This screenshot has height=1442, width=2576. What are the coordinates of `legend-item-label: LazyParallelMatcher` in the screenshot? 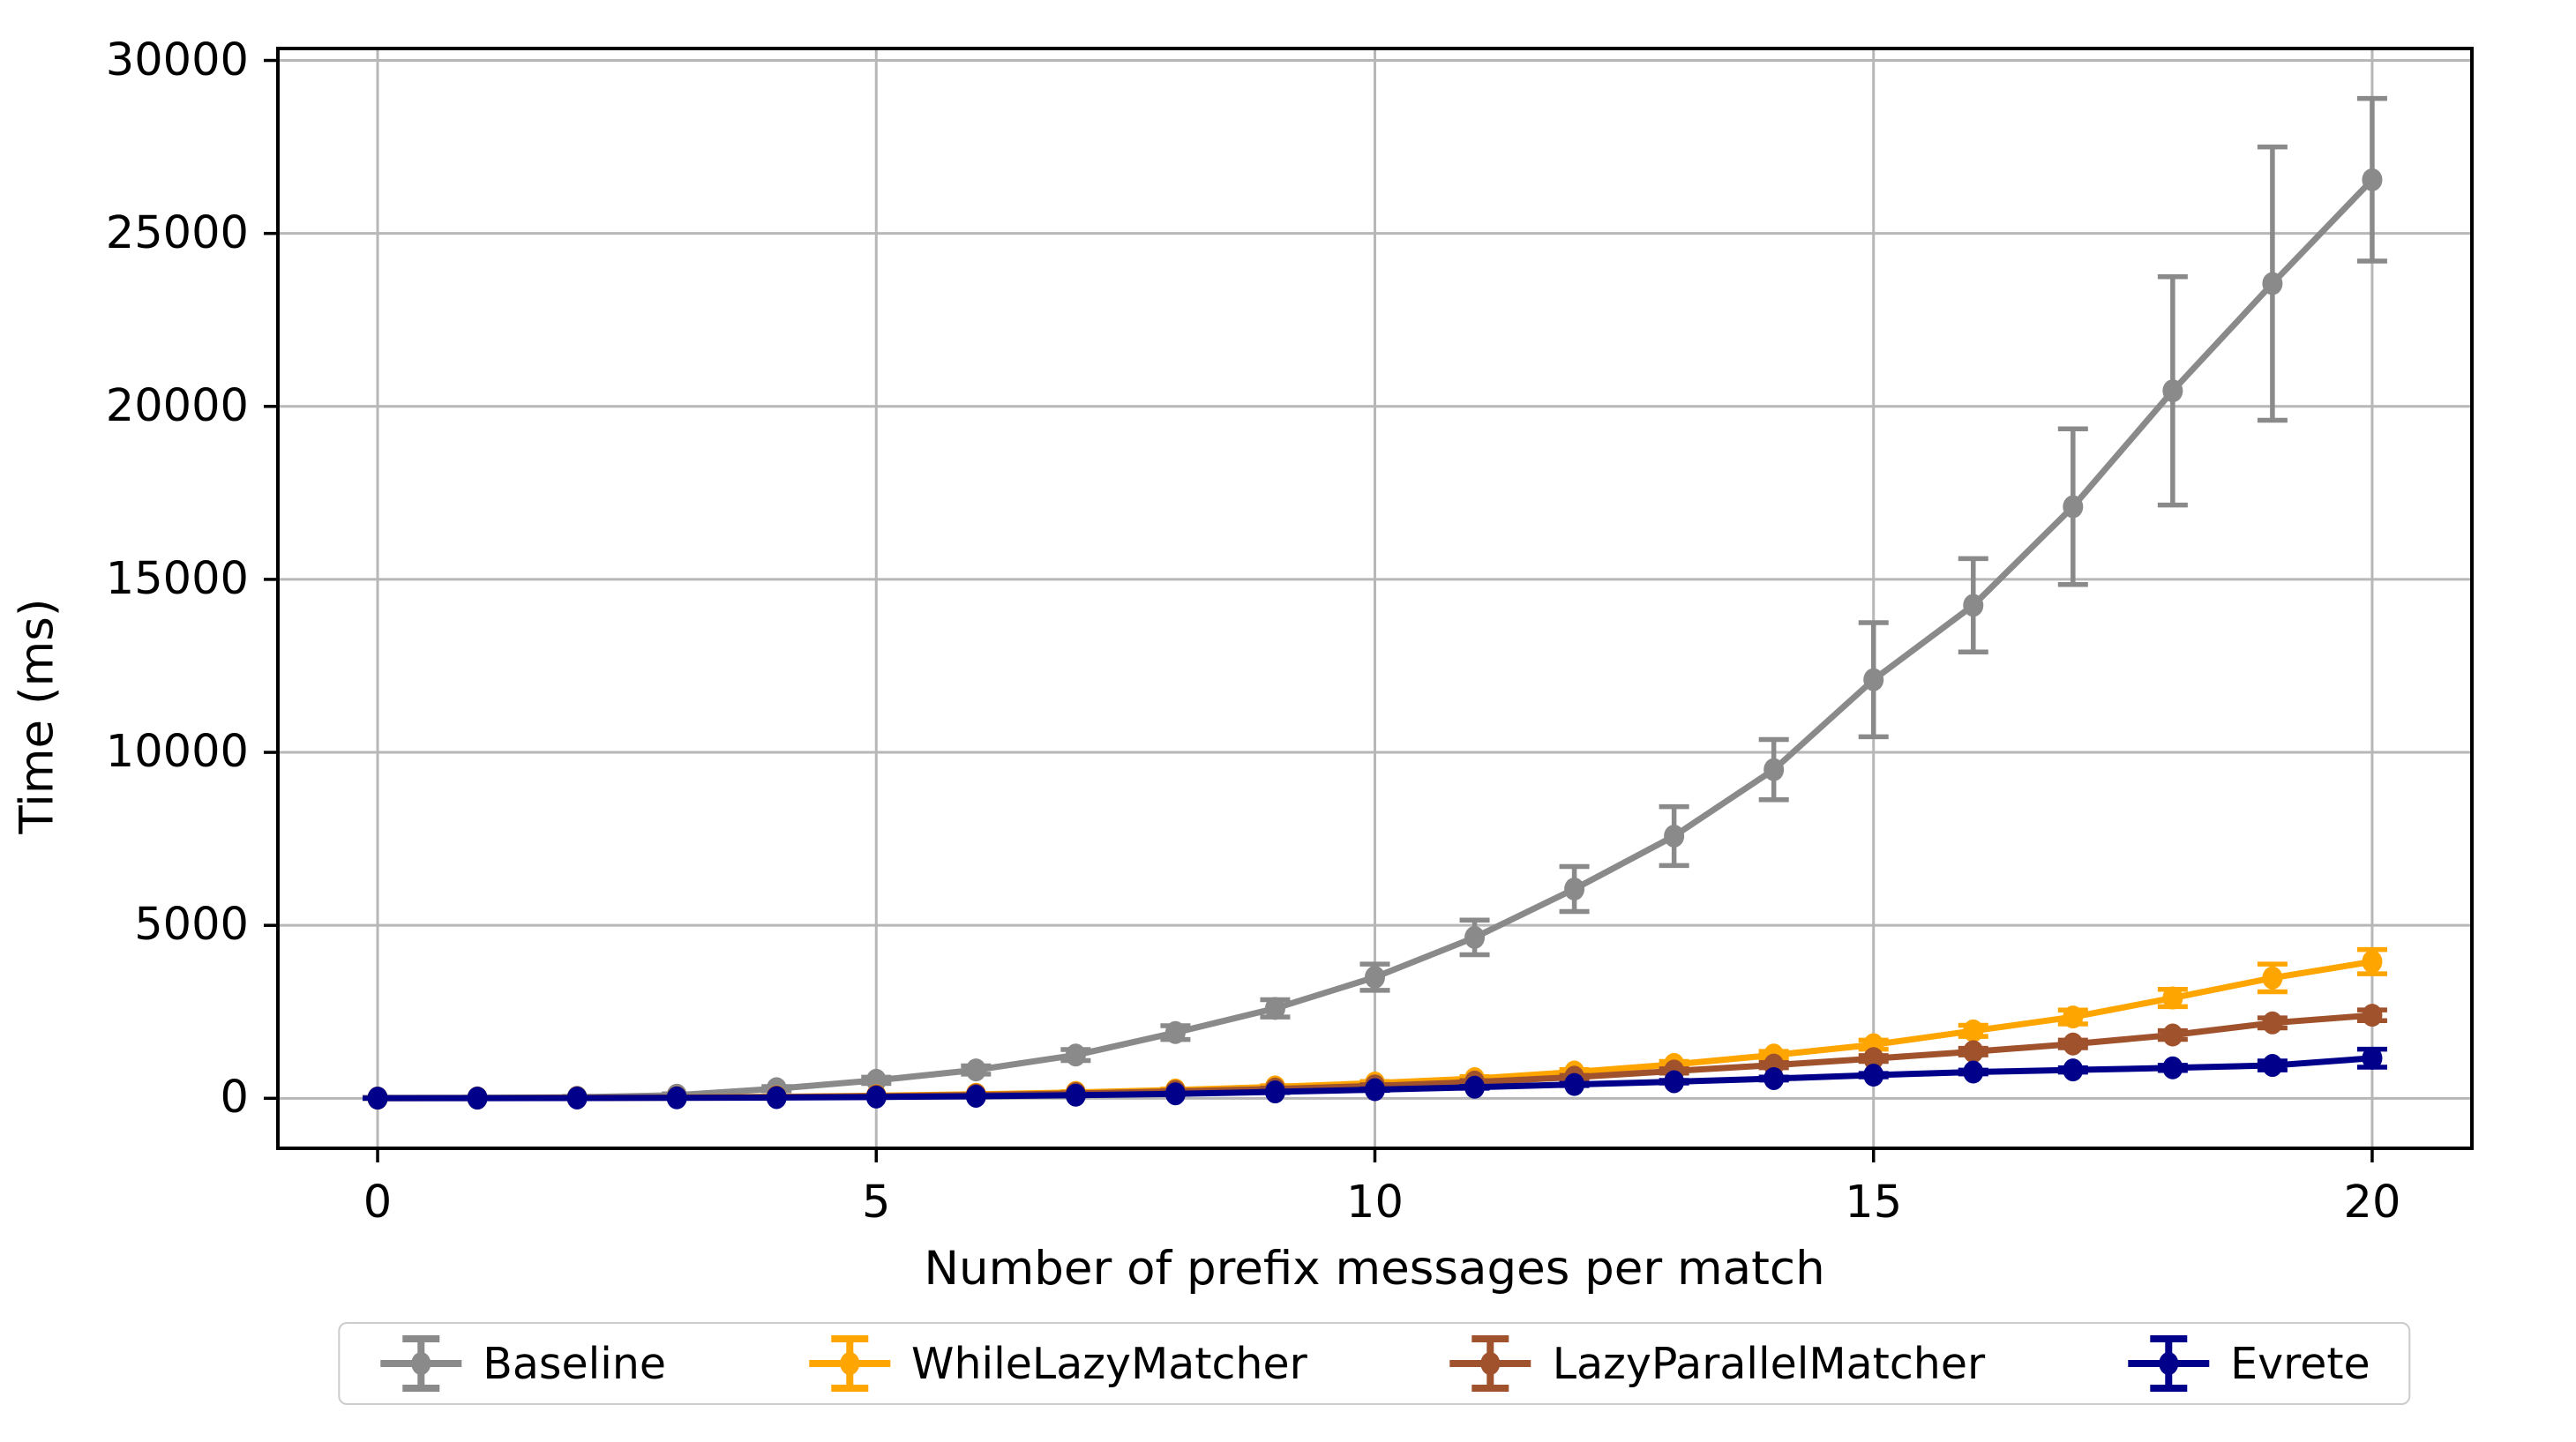 It's located at (1769, 1363).